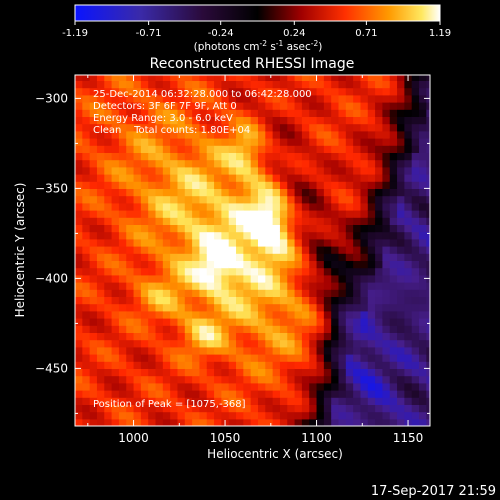 The width and height of the screenshot is (500, 500). I want to click on info-line-energy: Energy Range: 3.0 - 6.0 keV, so click(163, 118).